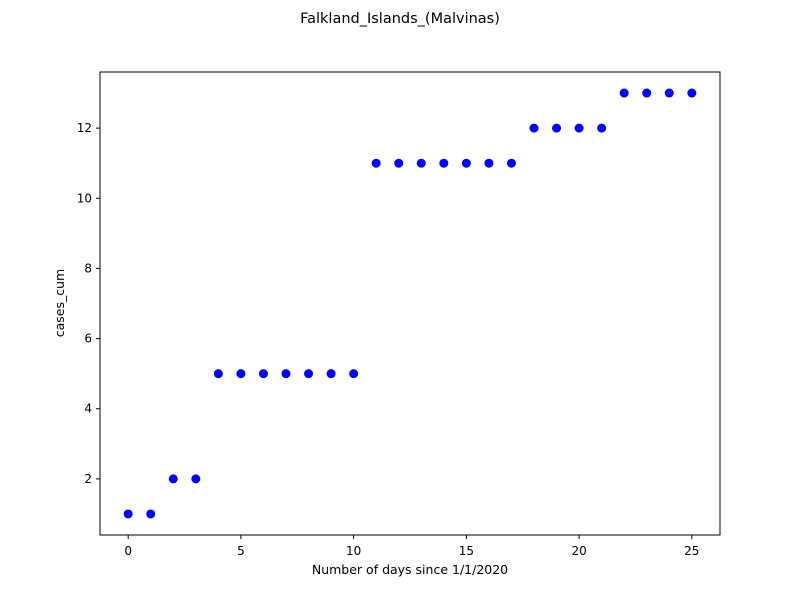 This screenshot has width=800, height=600. Describe the element at coordinates (578, 551) in the screenshot. I see `x-tick-label: 20` at that location.